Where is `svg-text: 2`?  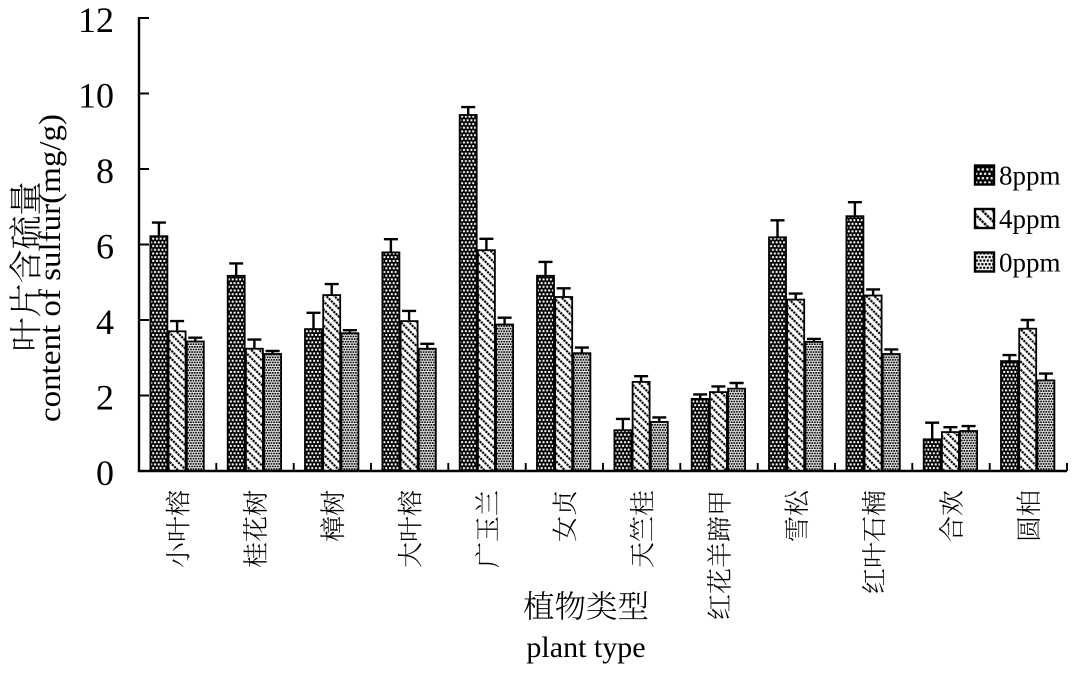 svg-text: 2 is located at coordinates (105, 398).